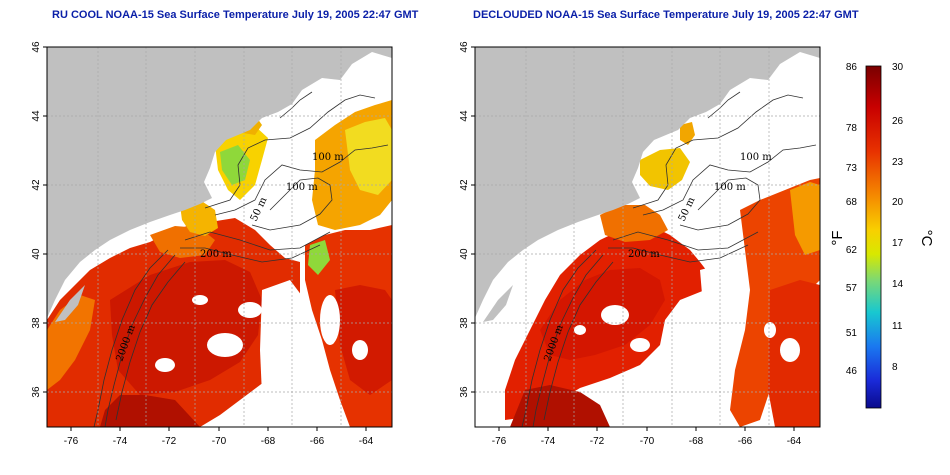  What do you see at coordinates (852, 333) in the screenshot?
I see `fahrenheit-tick: 51` at bounding box center [852, 333].